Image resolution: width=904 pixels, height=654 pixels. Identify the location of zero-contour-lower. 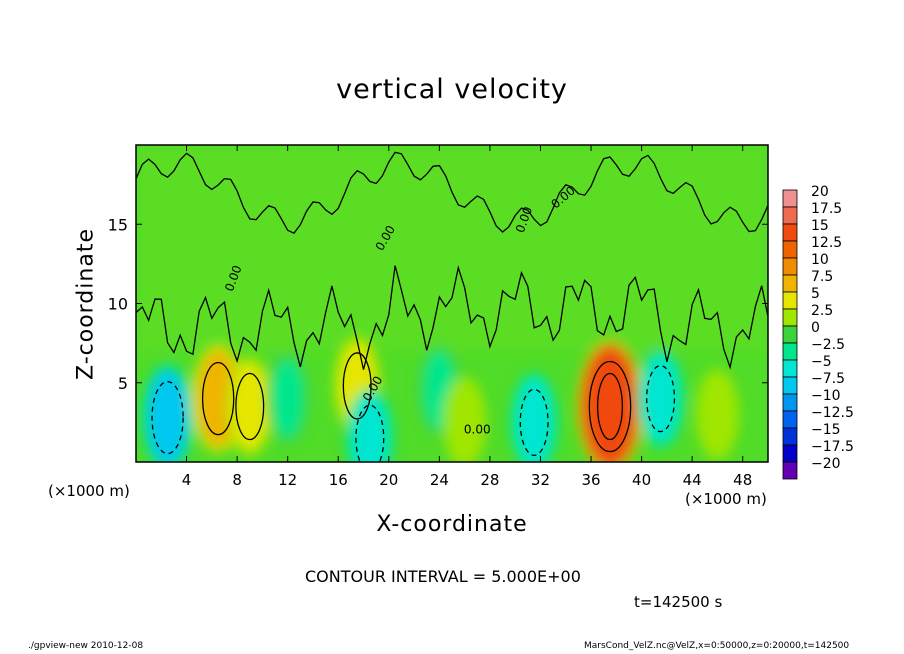
(452, 317).